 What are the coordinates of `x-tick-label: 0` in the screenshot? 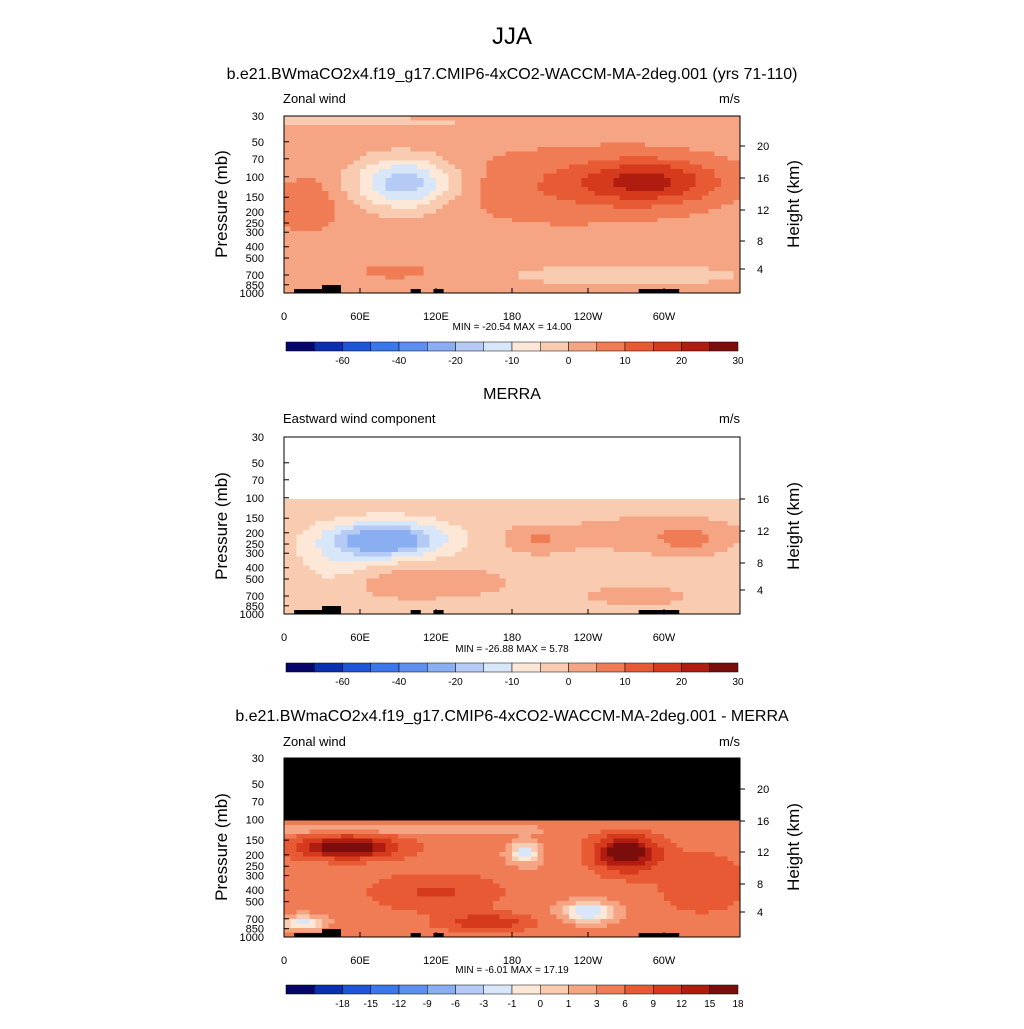 It's located at (284, 317).